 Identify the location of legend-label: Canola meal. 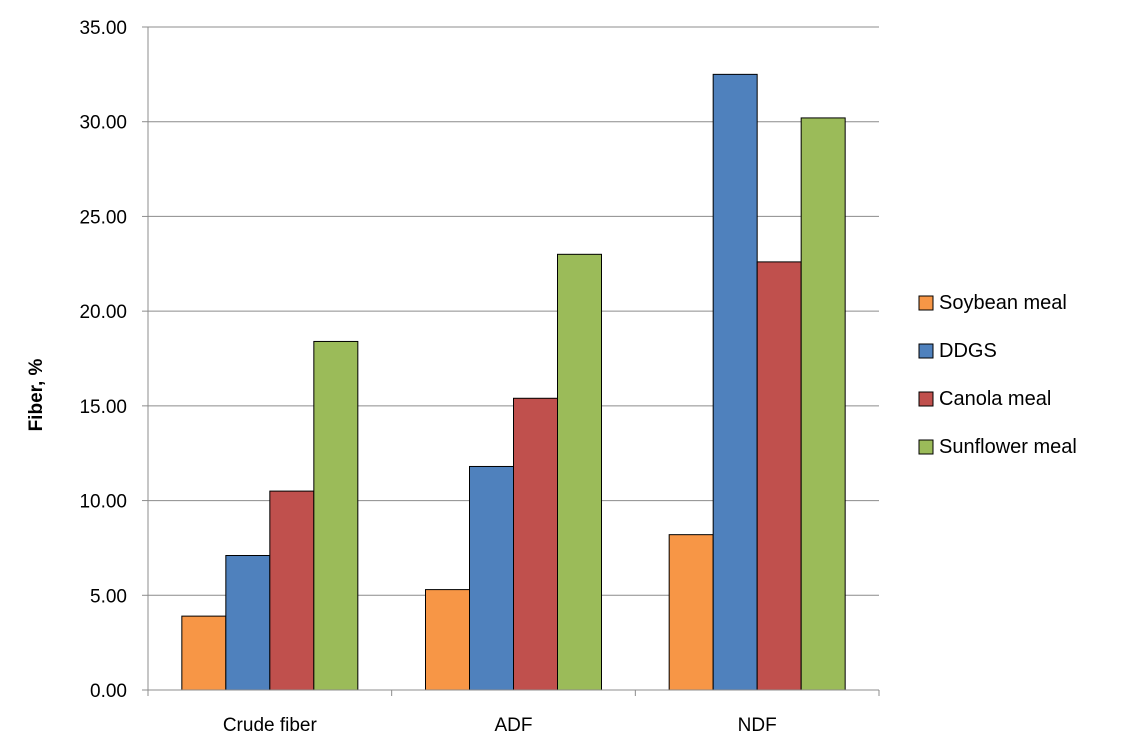
(995, 399).